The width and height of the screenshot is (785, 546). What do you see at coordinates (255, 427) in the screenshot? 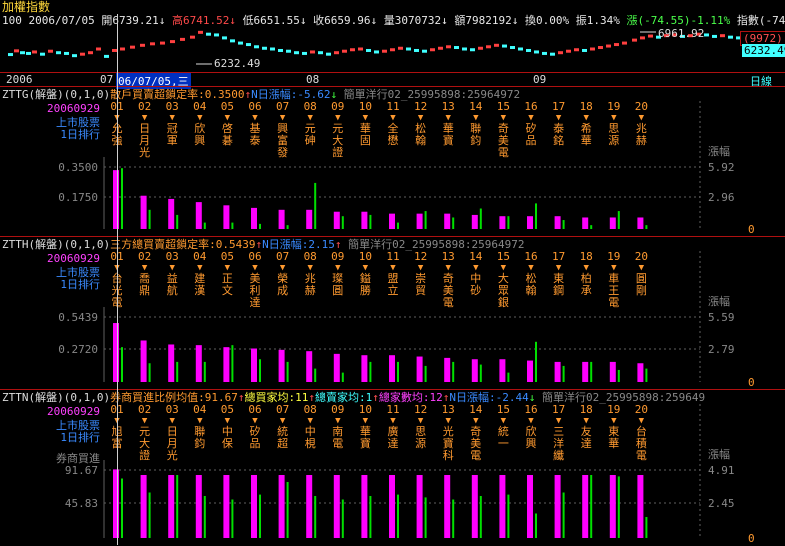
I see `stock-column: 06 ▼ 矽品` at bounding box center [255, 427].